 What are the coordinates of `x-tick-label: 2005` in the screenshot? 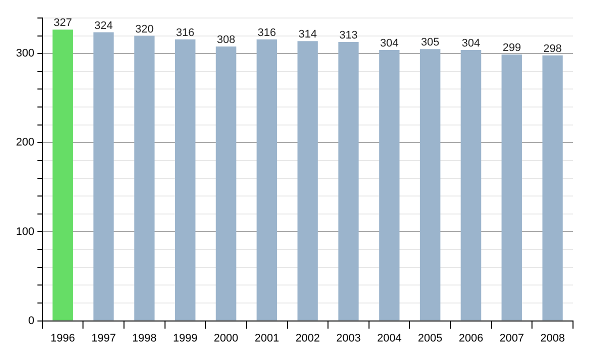 It's located at (430, 338).